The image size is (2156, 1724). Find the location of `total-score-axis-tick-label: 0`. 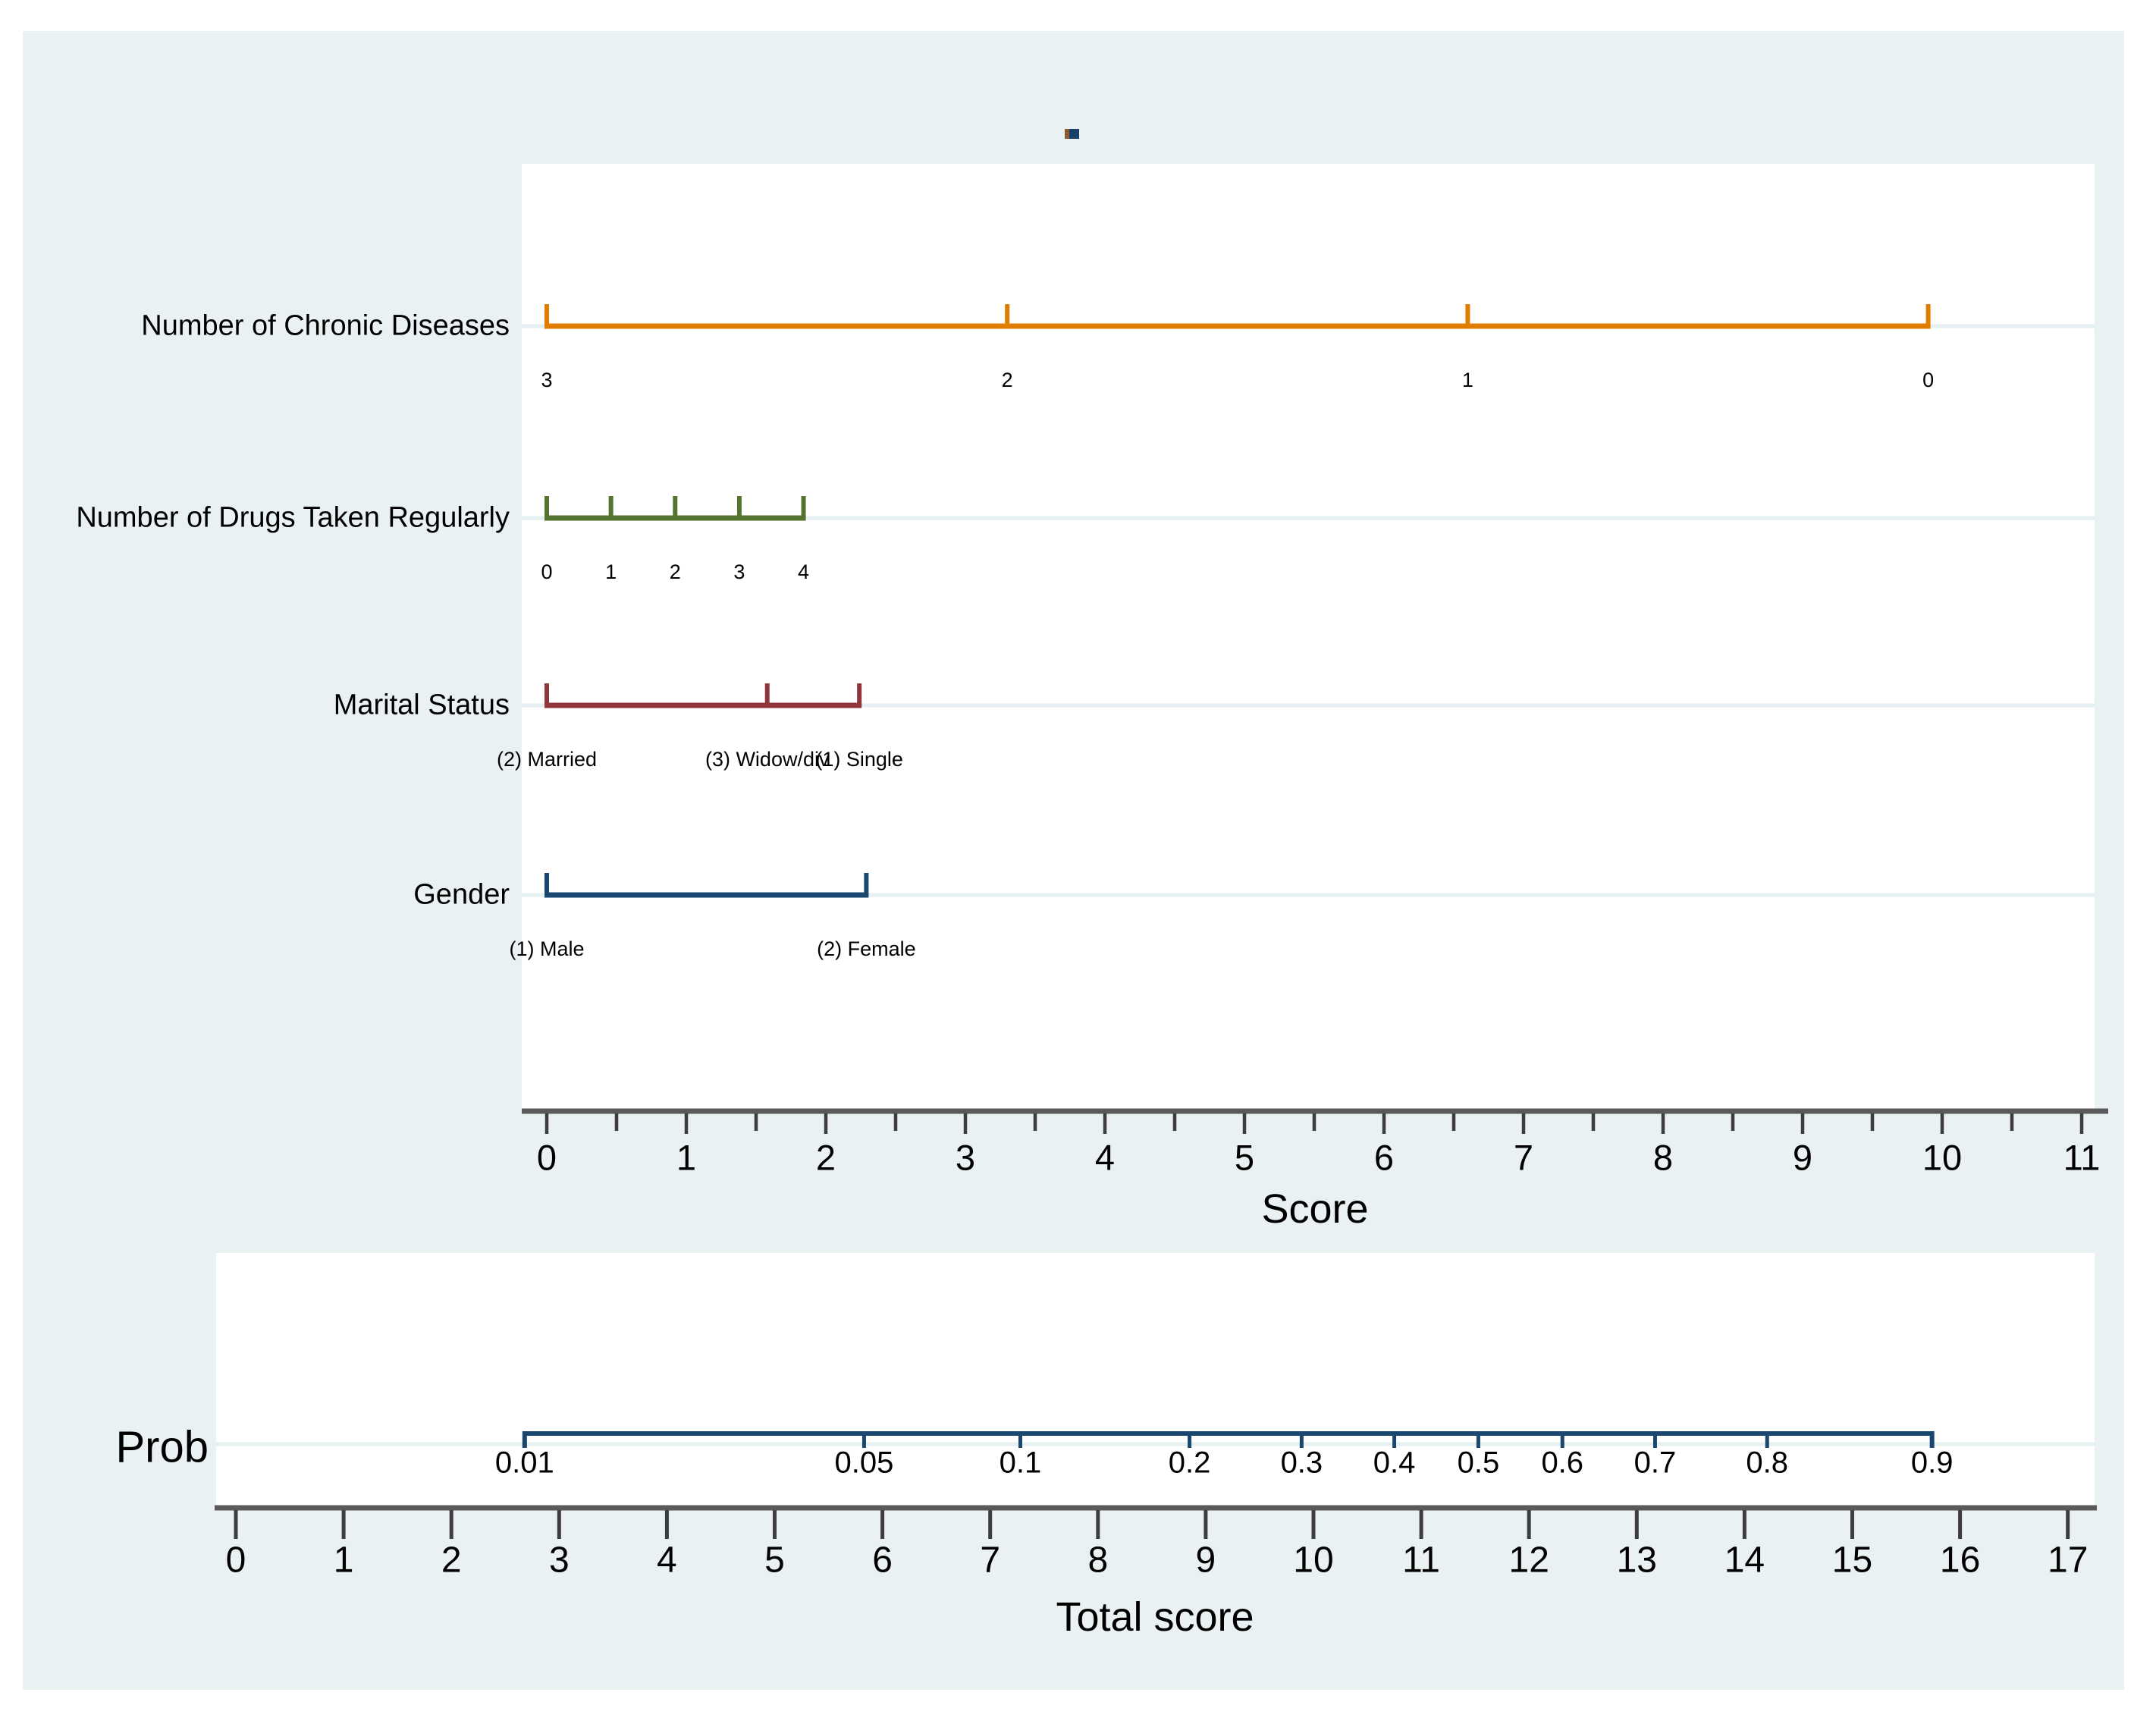

total-score-axis-tick-label: 0 is located at coordinates (236, 1560).